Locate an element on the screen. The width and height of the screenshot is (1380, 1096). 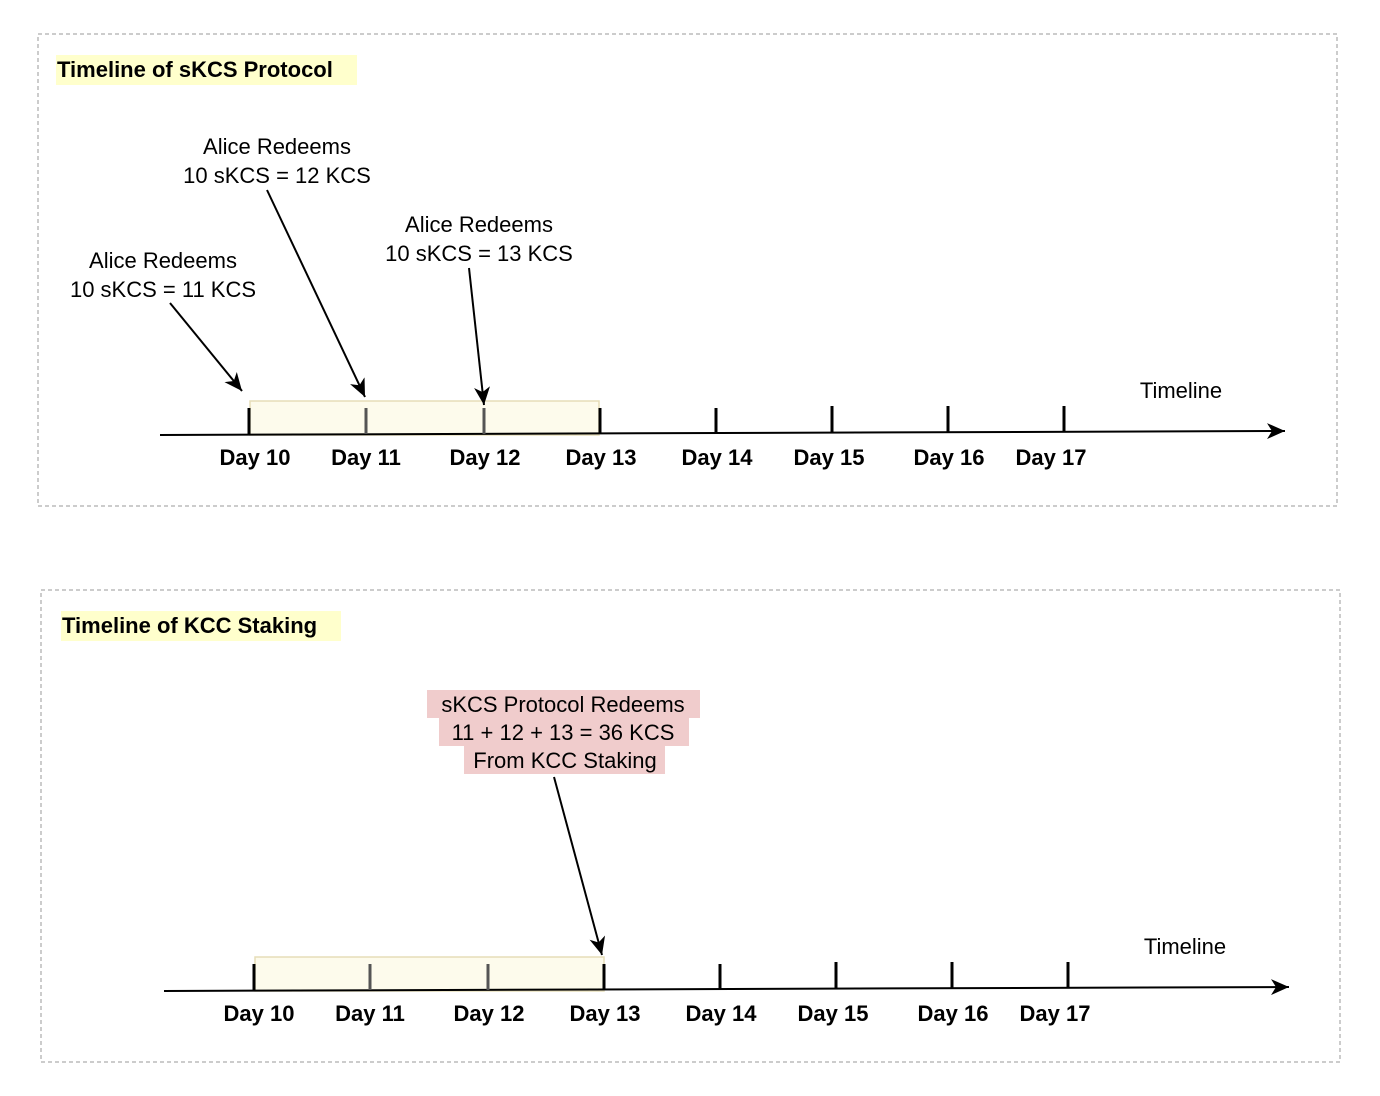
panel-title: Timeline of KCC Staking is located at coordinates (189, 625).